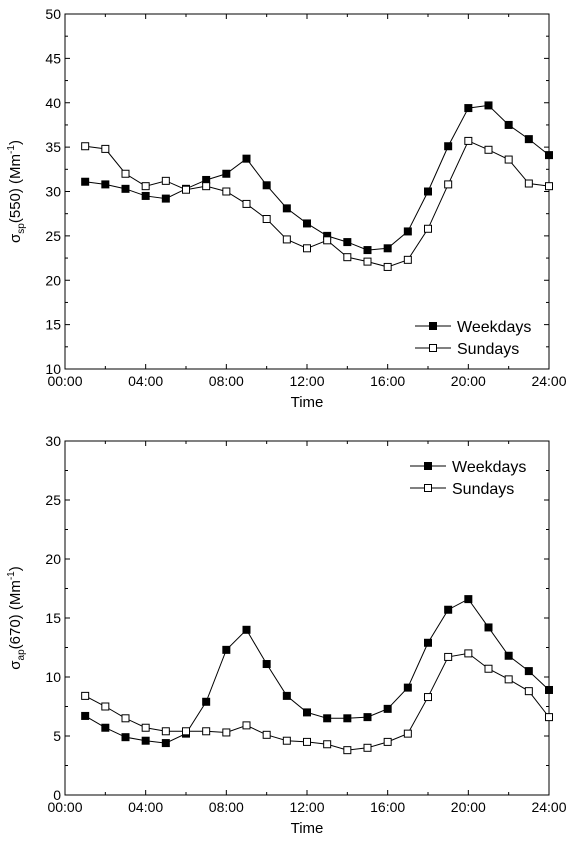  Describe the element at coordinates (548, 807) in the screenshot. I see `bottom-x-tick-label: 24:00` at that location.